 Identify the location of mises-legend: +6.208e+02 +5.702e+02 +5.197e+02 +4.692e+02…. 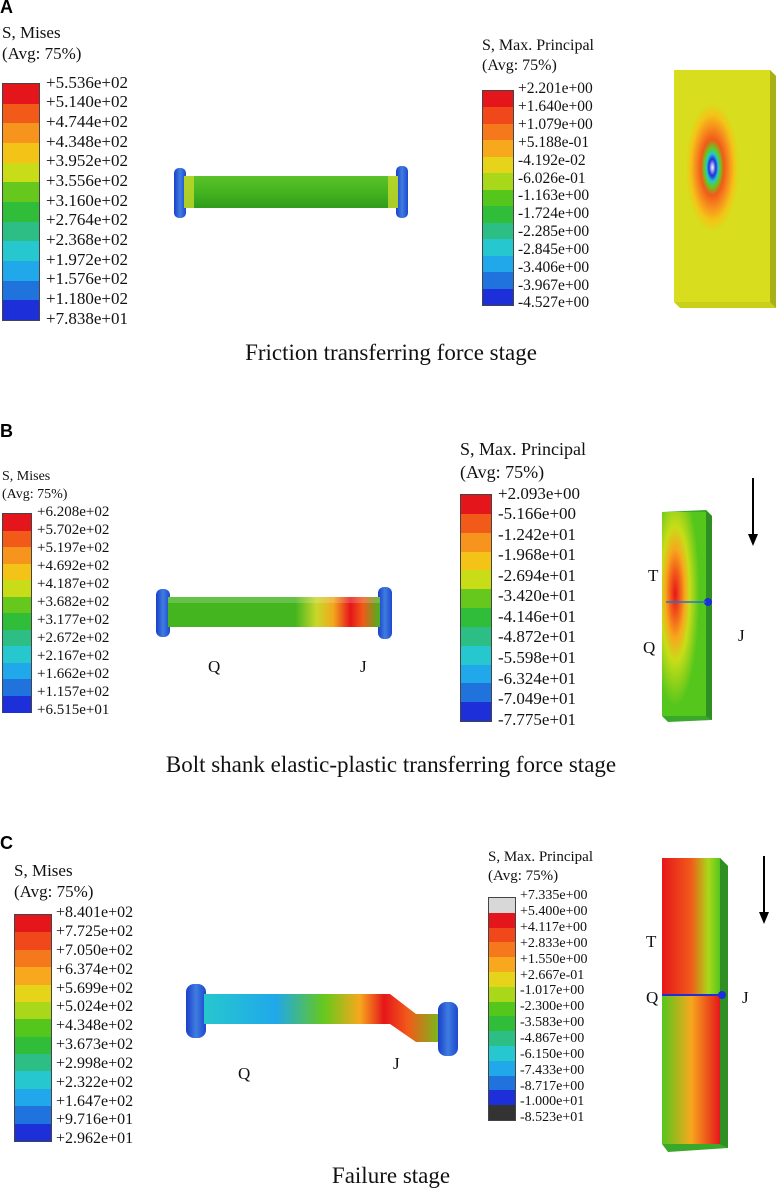
(55, 610).